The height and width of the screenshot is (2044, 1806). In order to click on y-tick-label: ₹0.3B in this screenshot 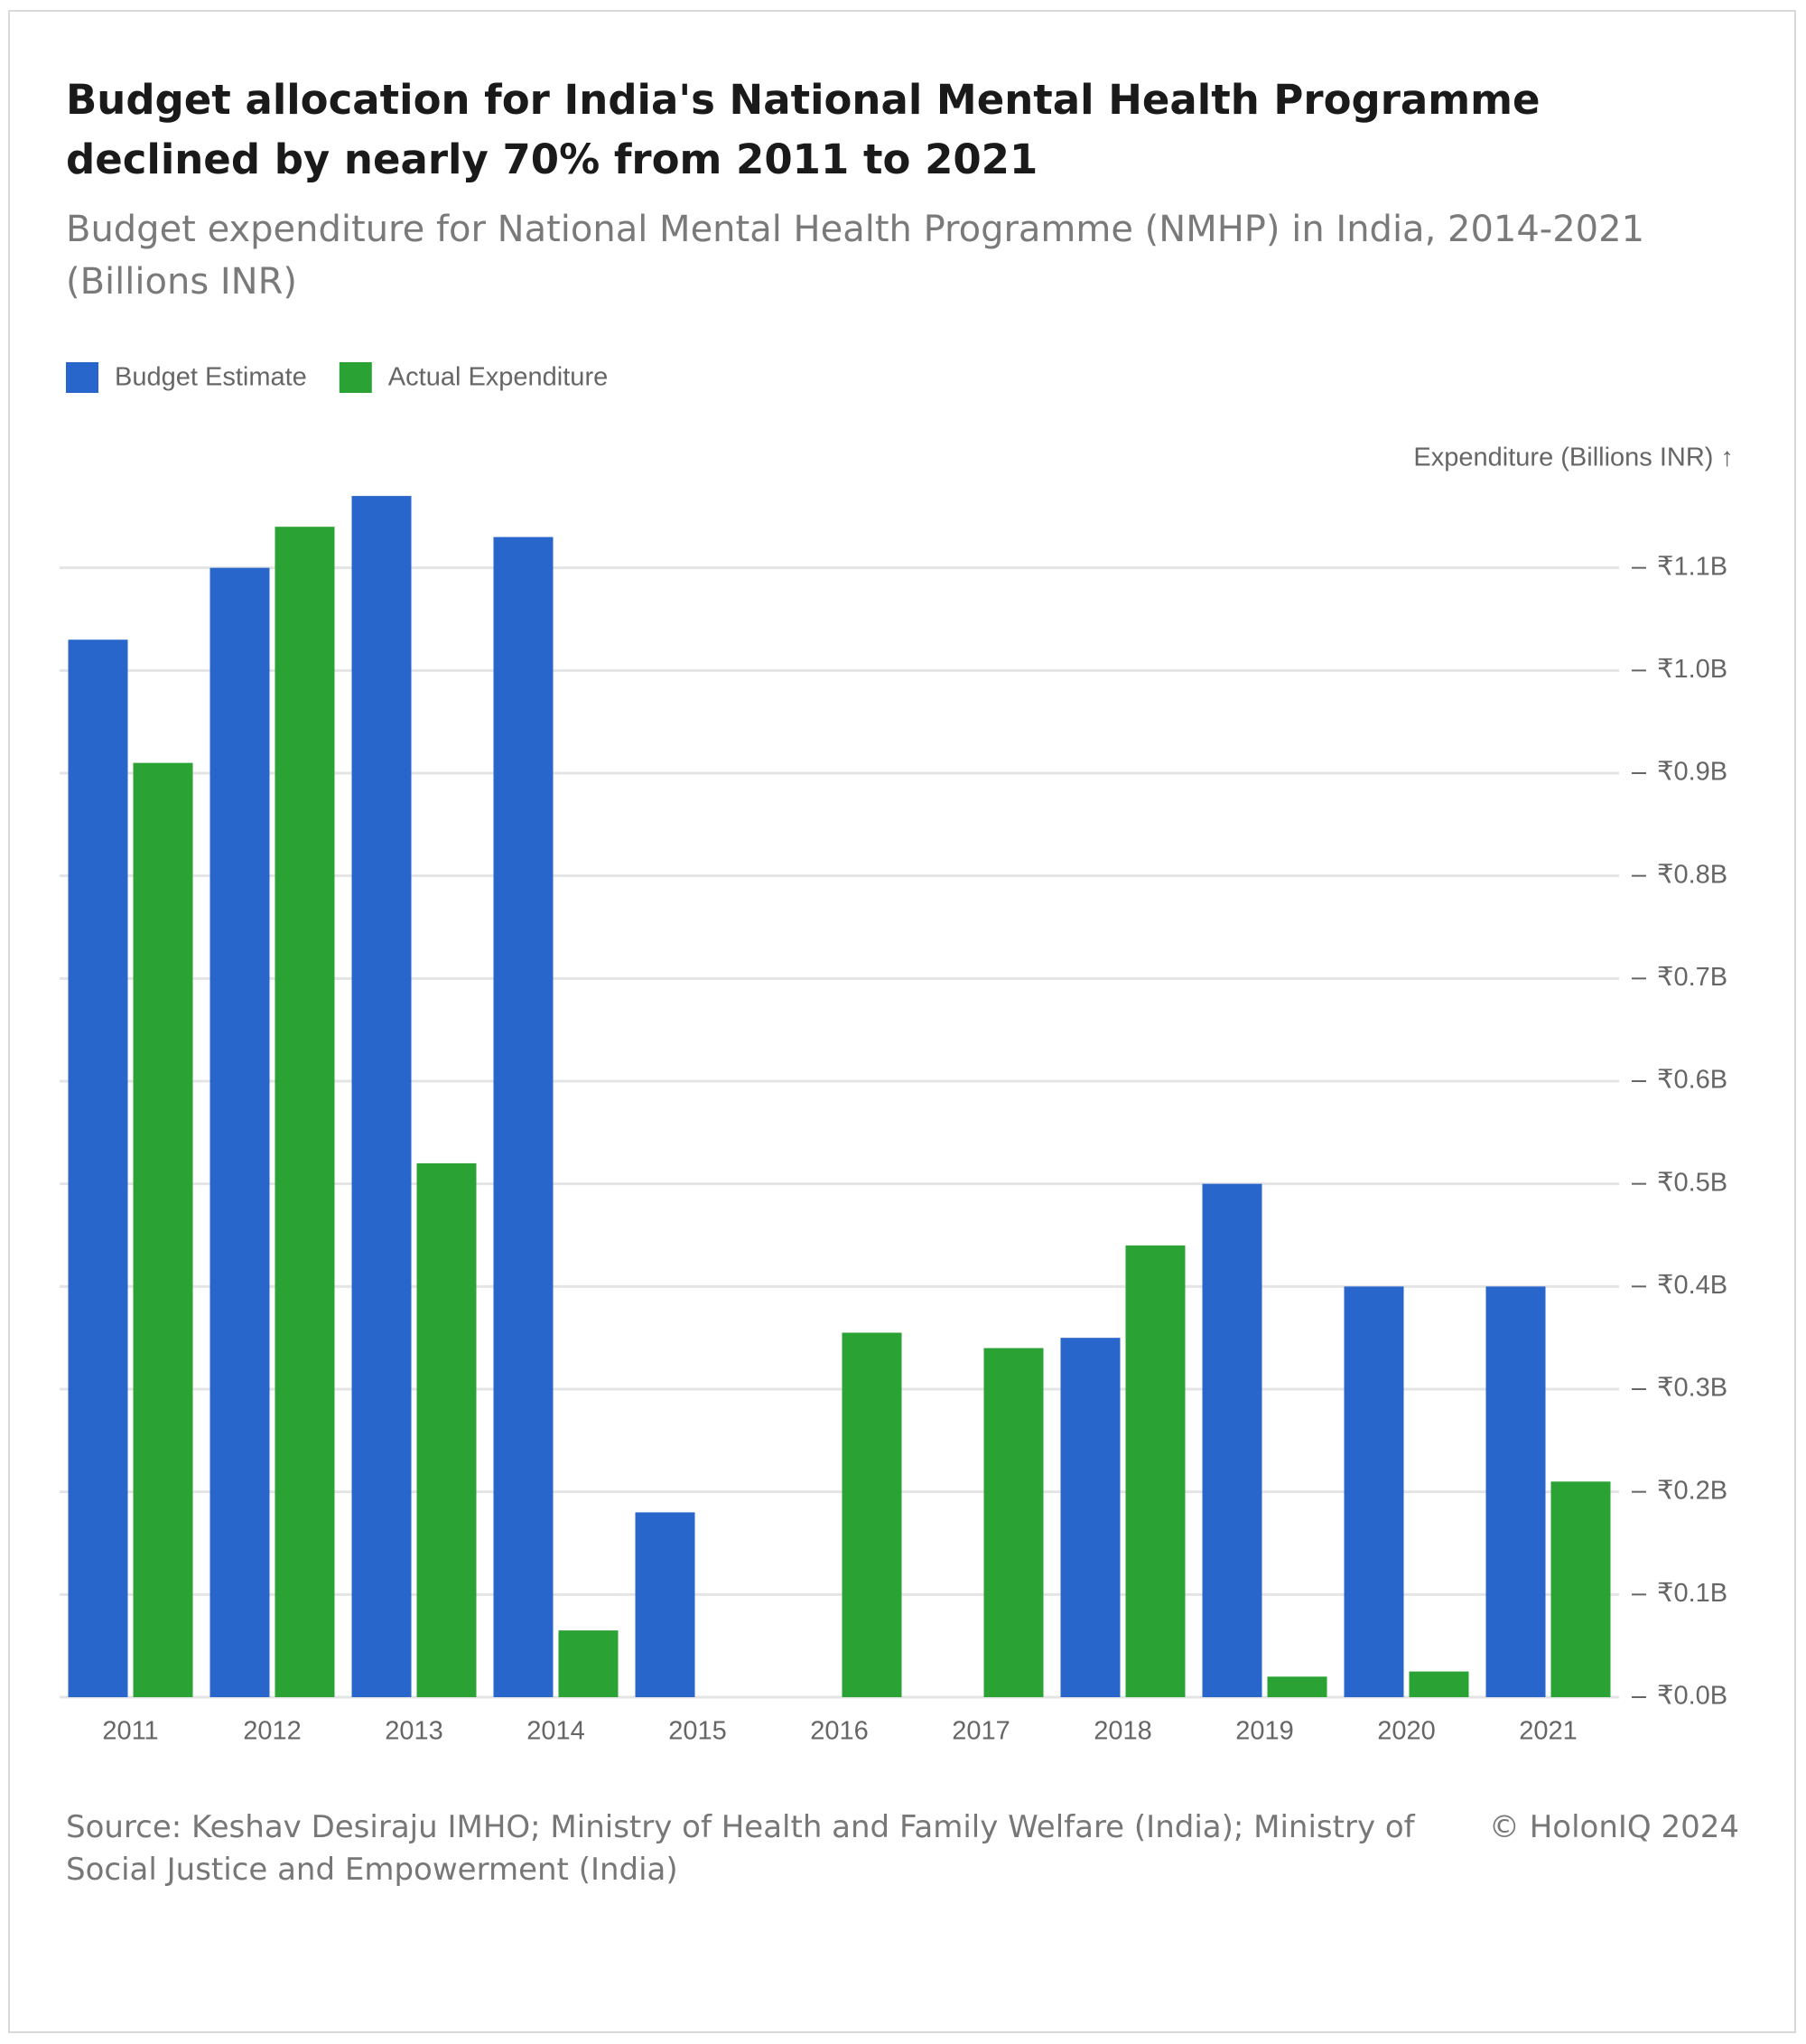, I will do `click(1692, 1389)`.